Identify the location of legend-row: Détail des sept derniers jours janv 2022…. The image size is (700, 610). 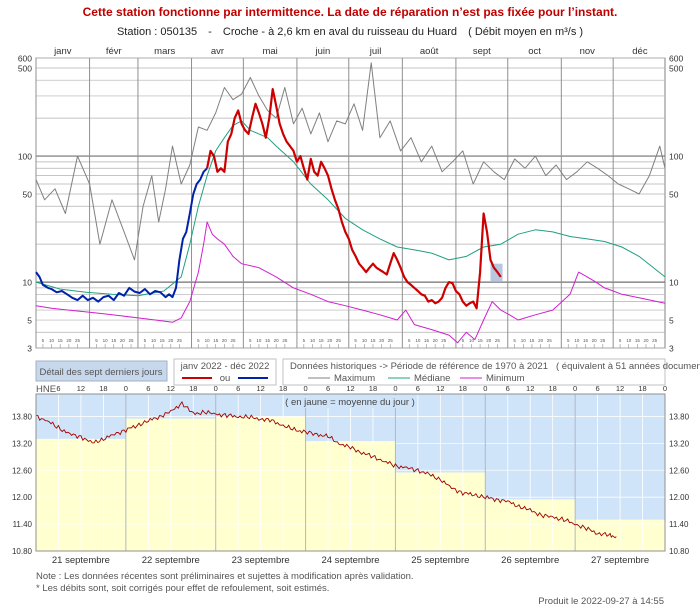
(367, 372).